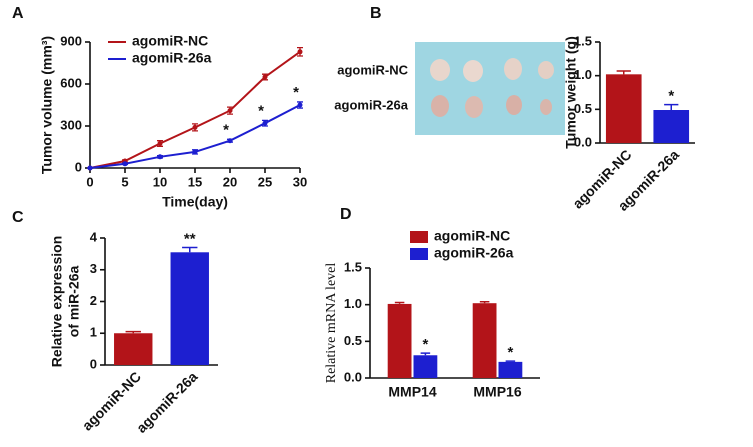  I want to click on x-tick-label: 5, so click(124, 181).